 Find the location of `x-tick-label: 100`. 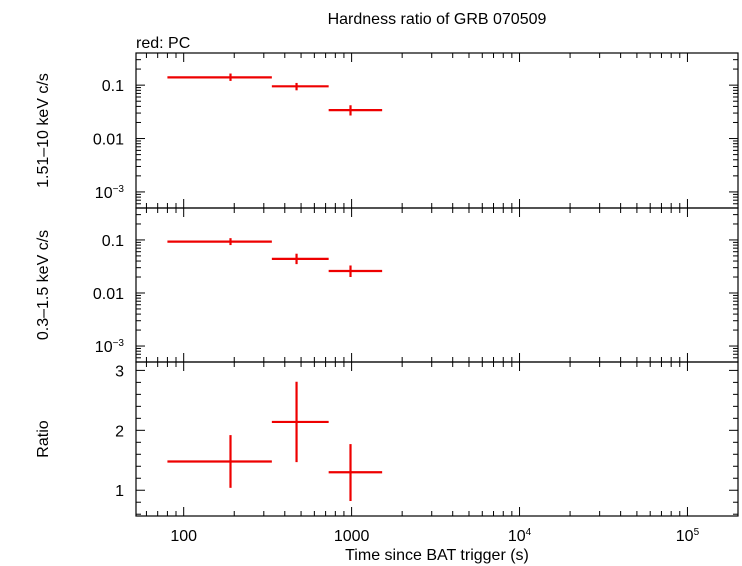

x-tick-label: 100 is located at coordinates (183, 536).